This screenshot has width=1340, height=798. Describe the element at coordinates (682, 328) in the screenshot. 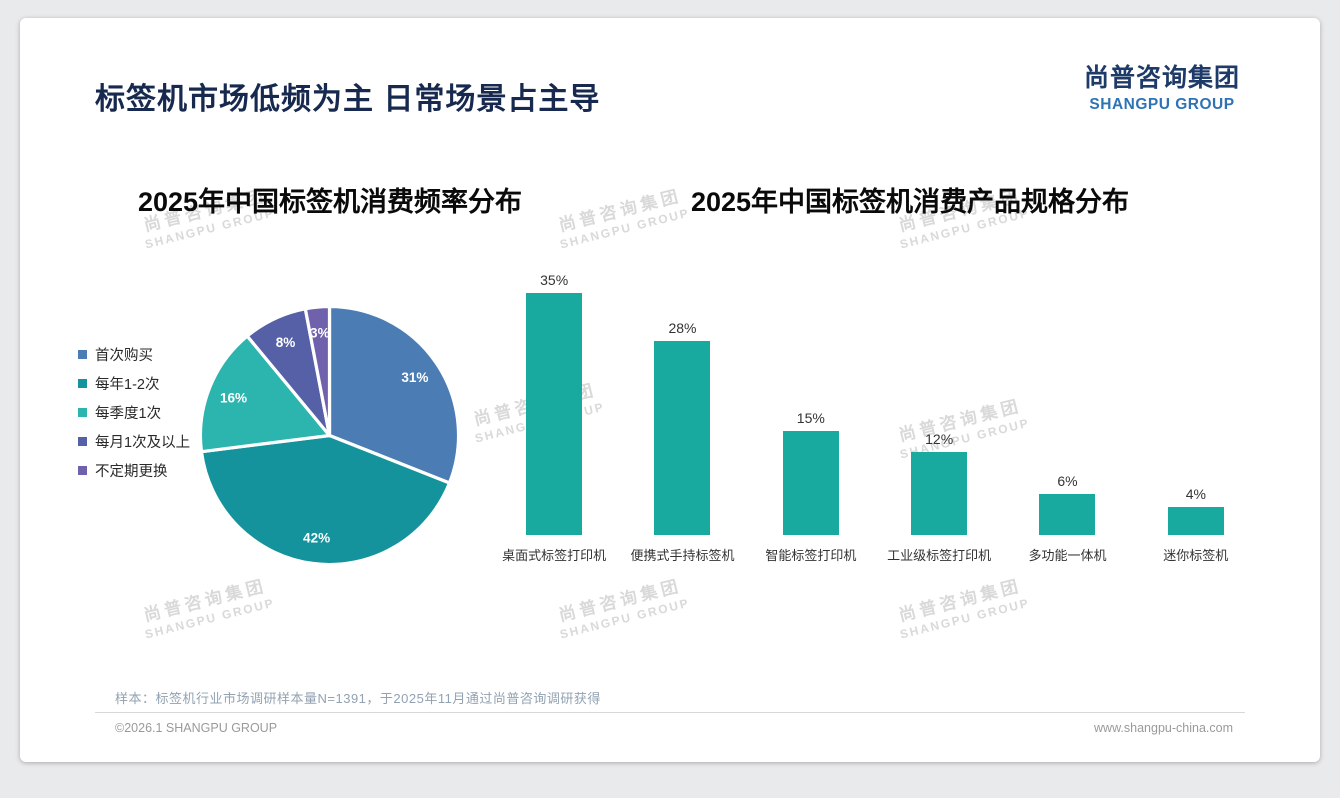

I see `bar-value-label: 28%` at that location.